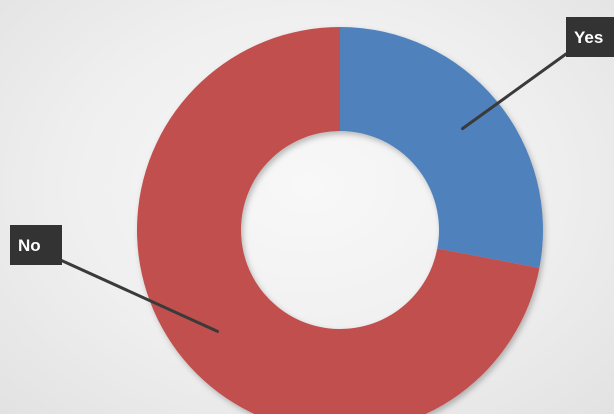  I want to click on leader-line-yes, so click(514, 91).